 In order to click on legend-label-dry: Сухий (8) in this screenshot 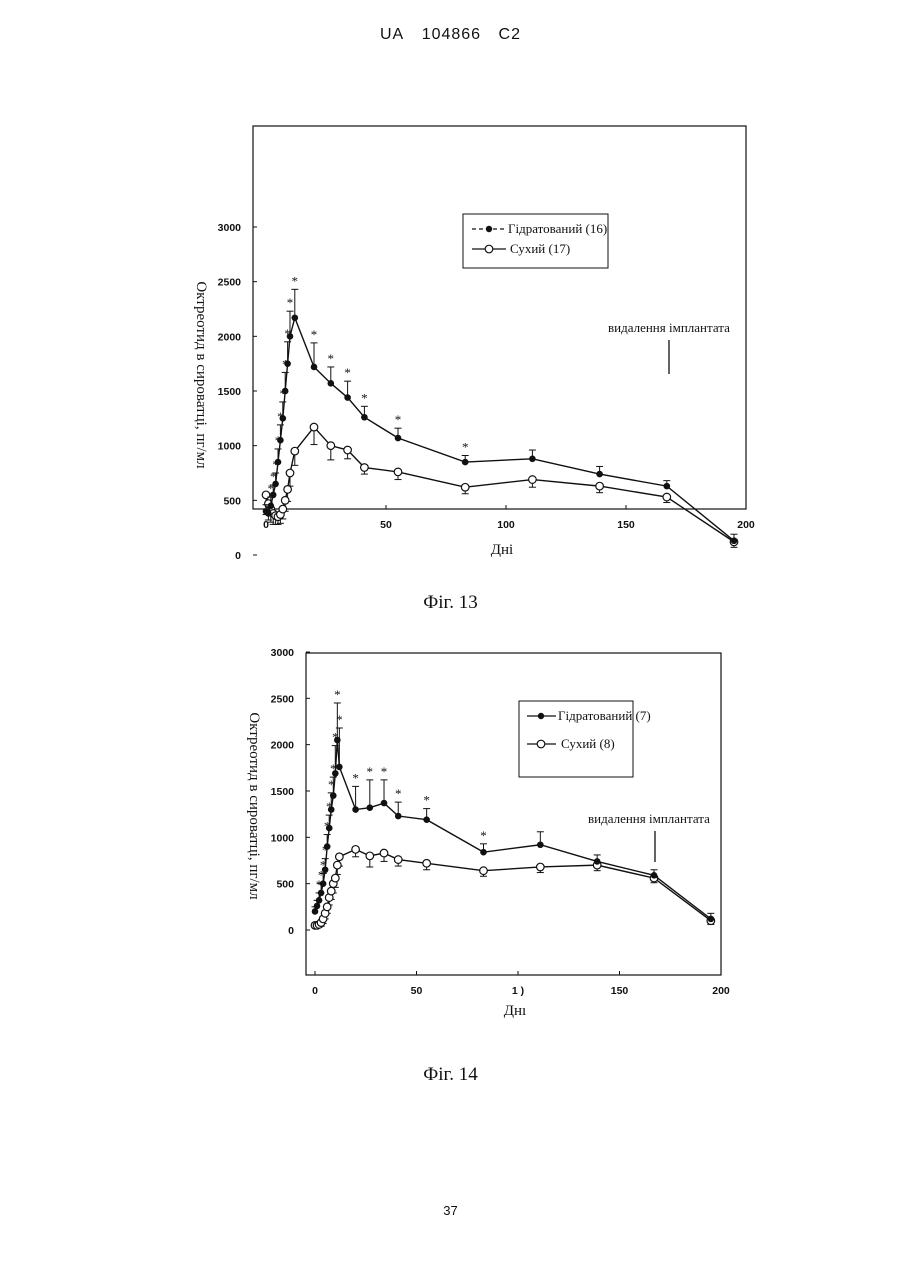, I will do `click(588, 743)`.